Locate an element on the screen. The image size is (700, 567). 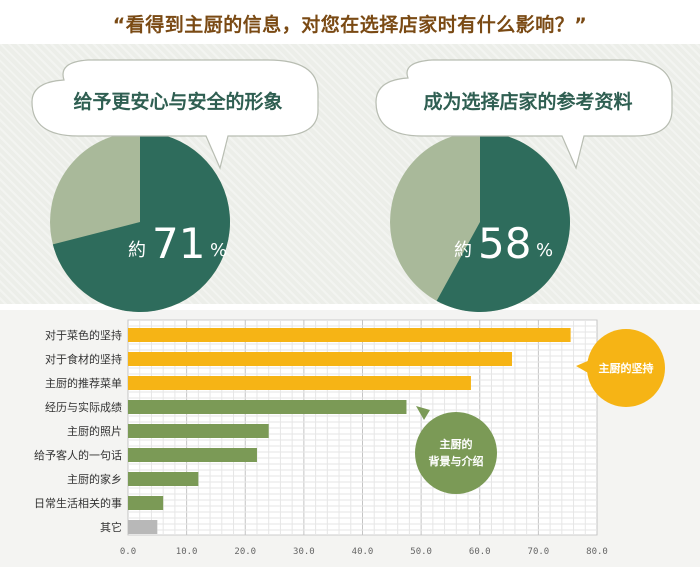
x-tick-4: 40.0 is located at coordinates (363, 552).